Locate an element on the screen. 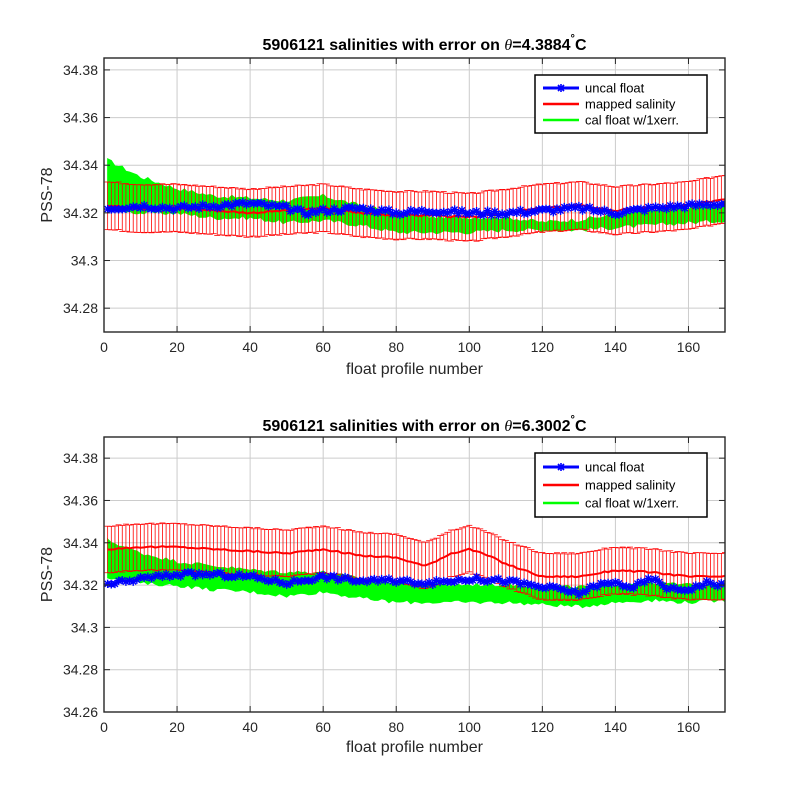 This screenshot has width=800, height=805. title-degree: ° is located at coordinates (573, 420).